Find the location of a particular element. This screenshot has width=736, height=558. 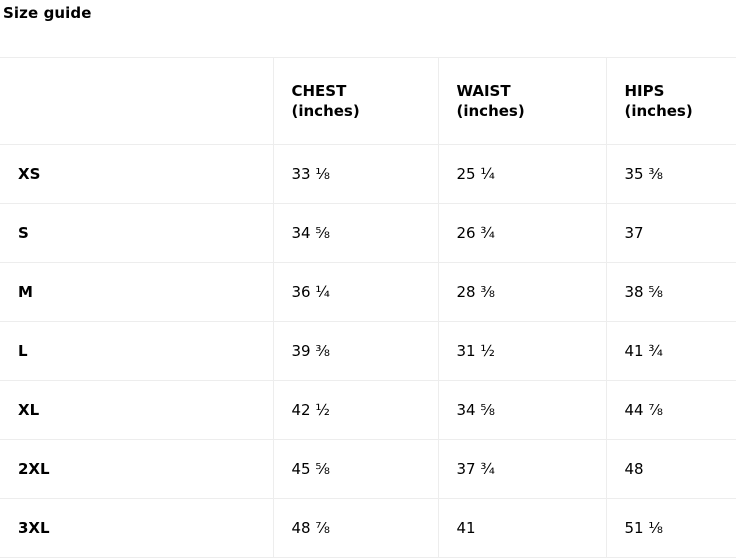

cell-hips-xl: 44 ⅞ is located at coordinates (671, 410).